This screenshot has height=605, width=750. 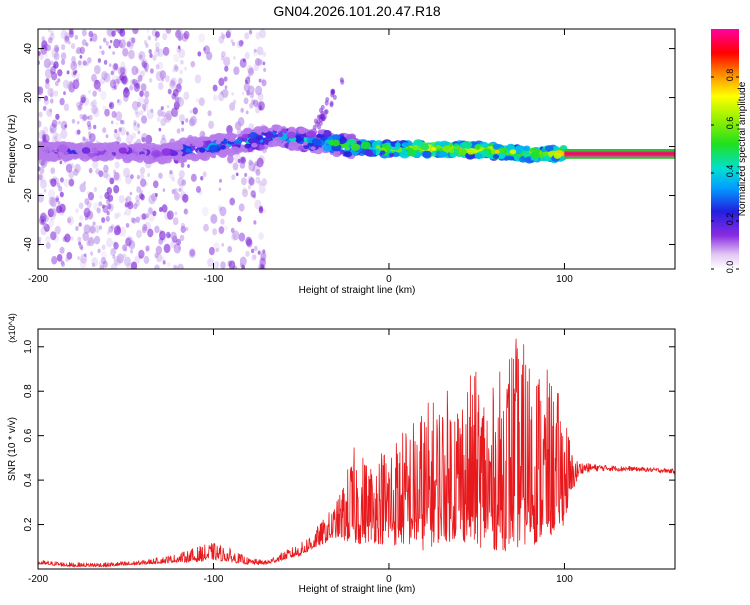 I want to click on steady-band-edge-top, so click(x=619, y=150).